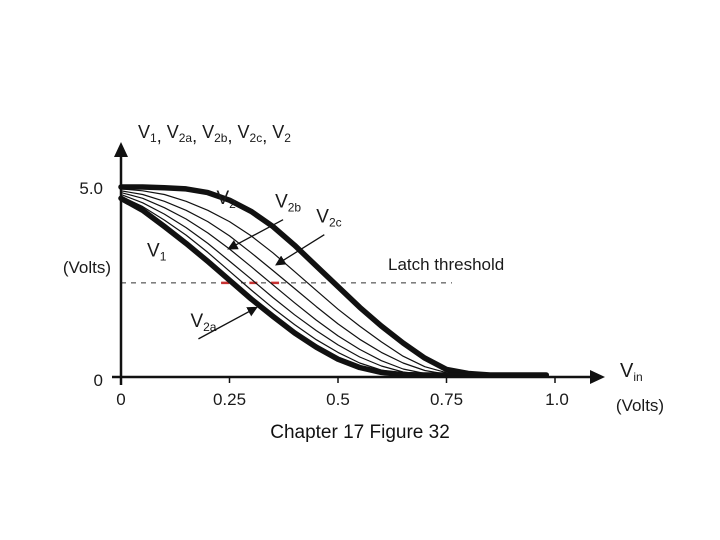 This screenshot has width=720, height=540. What do you see at coordinates (256, 138) in the screenshot?
I see `y-axis-label-sub: 2c` at bounding box center [256, 138].